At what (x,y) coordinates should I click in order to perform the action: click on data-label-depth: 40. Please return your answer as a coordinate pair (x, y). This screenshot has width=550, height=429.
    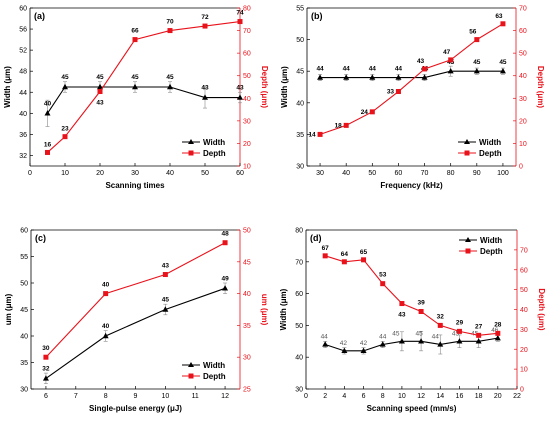
    Looking at the image, I should click on (106, 285).